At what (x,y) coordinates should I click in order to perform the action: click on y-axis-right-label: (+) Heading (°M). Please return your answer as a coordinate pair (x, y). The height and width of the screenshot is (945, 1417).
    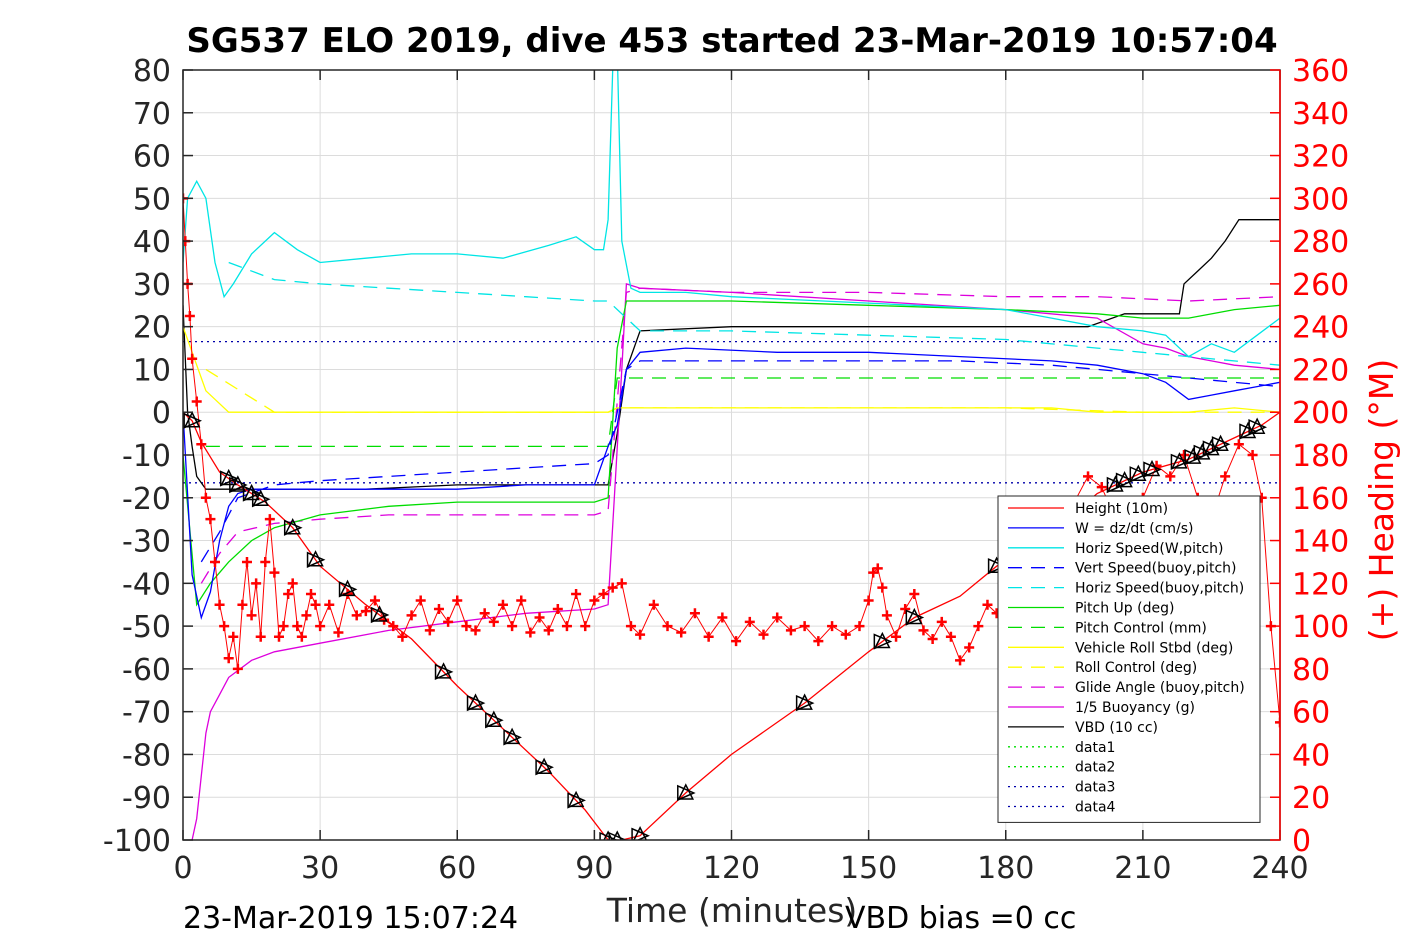
    Looking at the image, I should click on (1381, 500).